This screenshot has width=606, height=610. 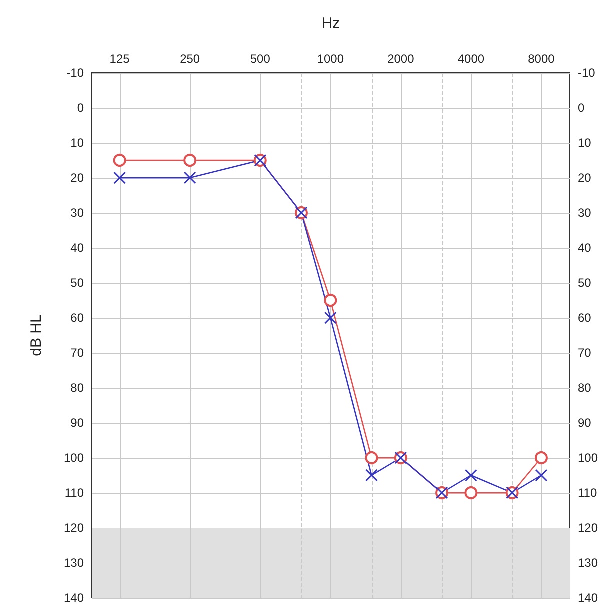 What do you see at coordinates (75, 73) in the screenshot?
I see `y-tick-label: -10` at bounding box center [75, 73].